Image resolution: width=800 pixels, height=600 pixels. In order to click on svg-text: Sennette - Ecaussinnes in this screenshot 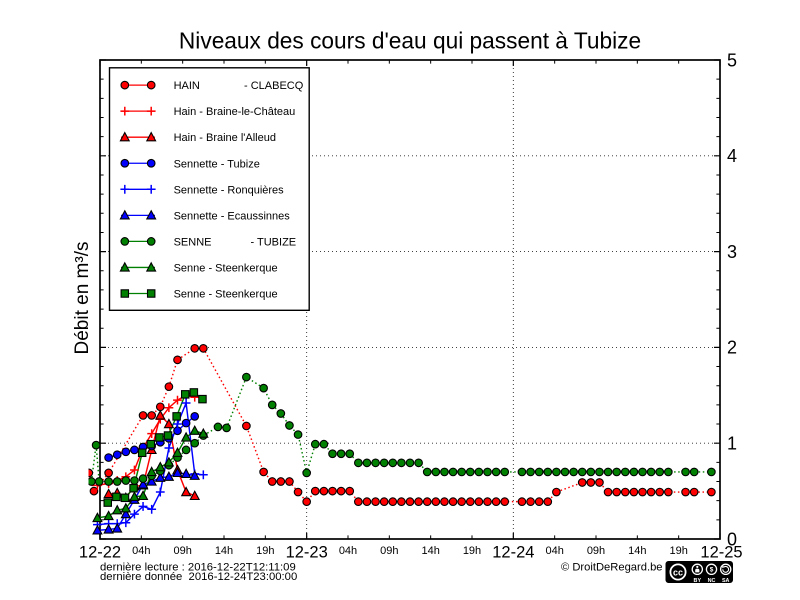, I will do `click(232, 216)`.